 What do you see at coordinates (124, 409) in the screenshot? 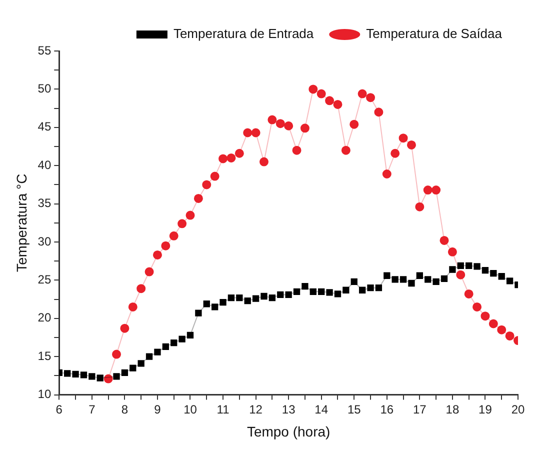
I see `x-tick-label: 8` at bounding box center [124, 409].